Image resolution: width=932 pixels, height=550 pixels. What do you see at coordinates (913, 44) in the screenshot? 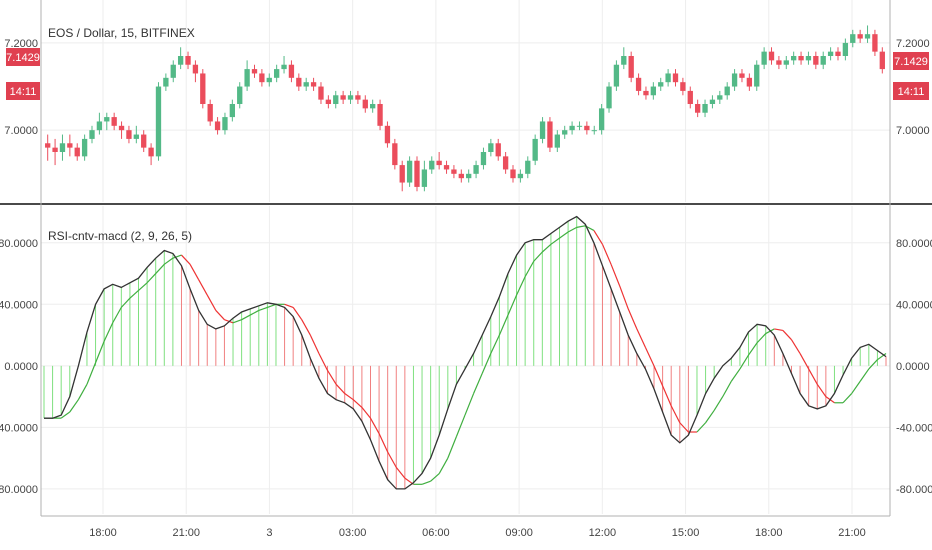
I see `y-tick-label-right: 7.2000` at bounding box center [913, 44].